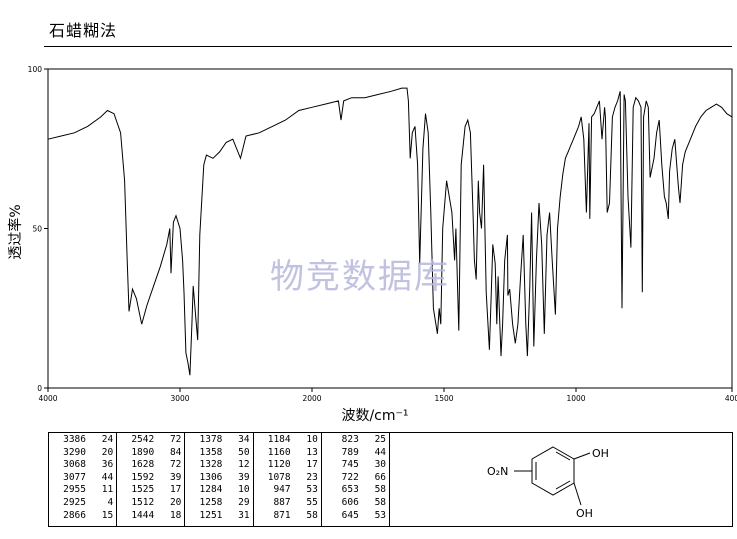 The image size is (737, 539). I want to click on peak-transmittance: 84, so click(175, 452).